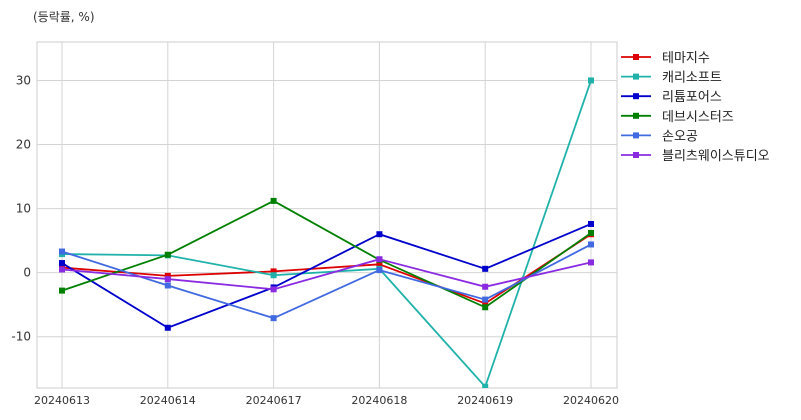 The height and width of the screenshot is (420, 801). I want to click on legend-item: 손오공, so click(659, 136).